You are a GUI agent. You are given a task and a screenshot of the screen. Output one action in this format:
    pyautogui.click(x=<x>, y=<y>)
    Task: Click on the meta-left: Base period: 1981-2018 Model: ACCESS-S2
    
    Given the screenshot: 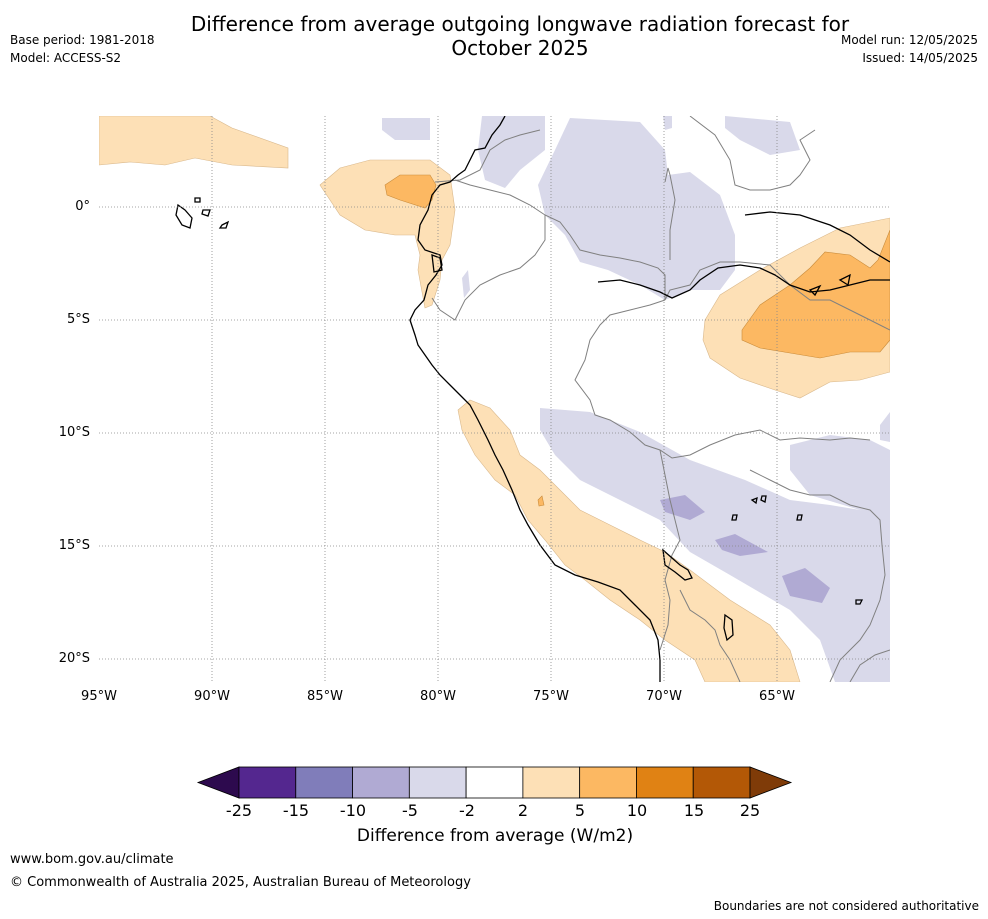 What is the action you would take?
    pyautogui.click(x=82, y=49)
    